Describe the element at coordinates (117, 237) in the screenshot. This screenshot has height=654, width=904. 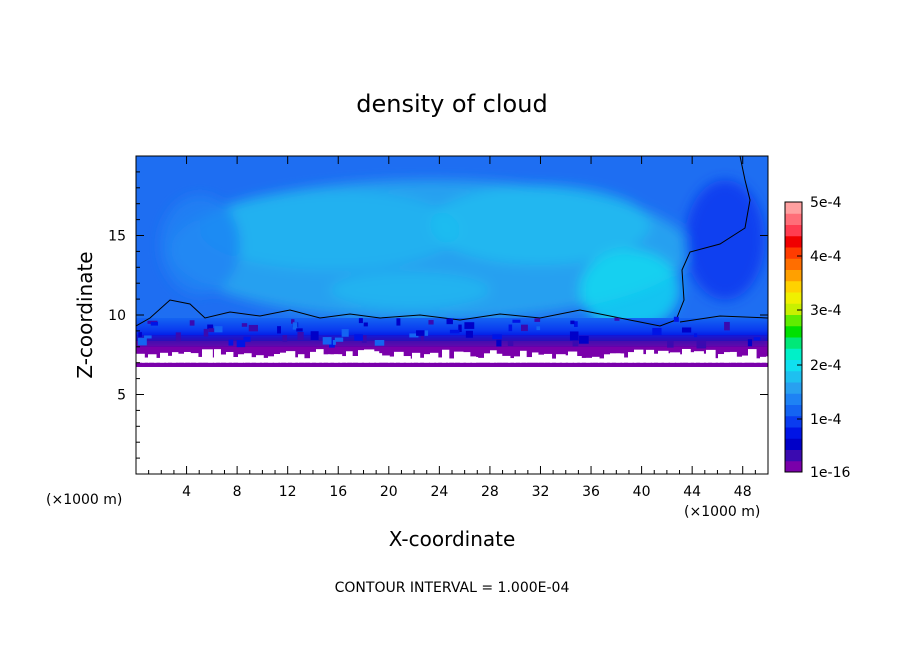
I see `y-tick-label: 15` at that location.